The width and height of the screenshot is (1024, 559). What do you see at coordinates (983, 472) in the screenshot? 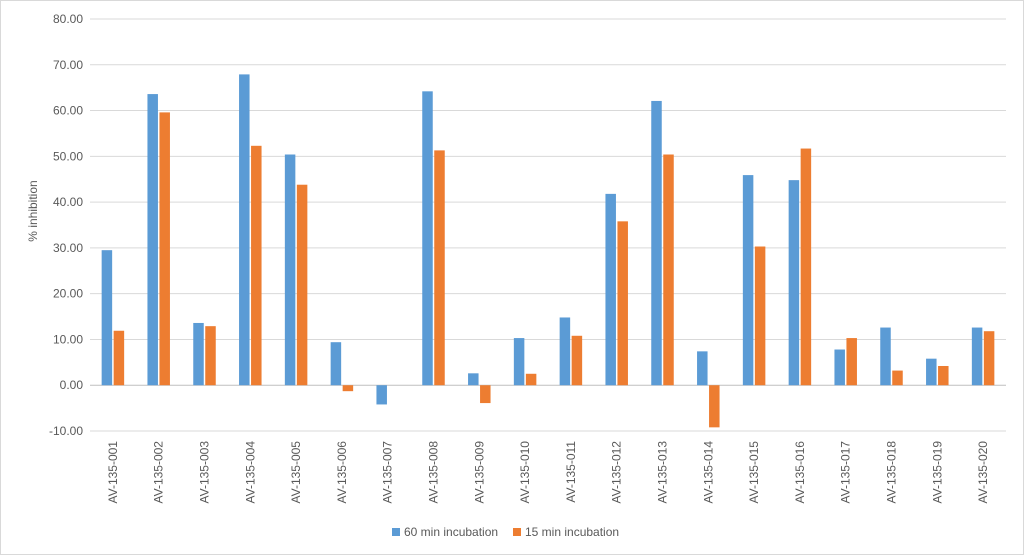
I see `x-tick-label: AV-135-020` at bounding box center [983, 472].